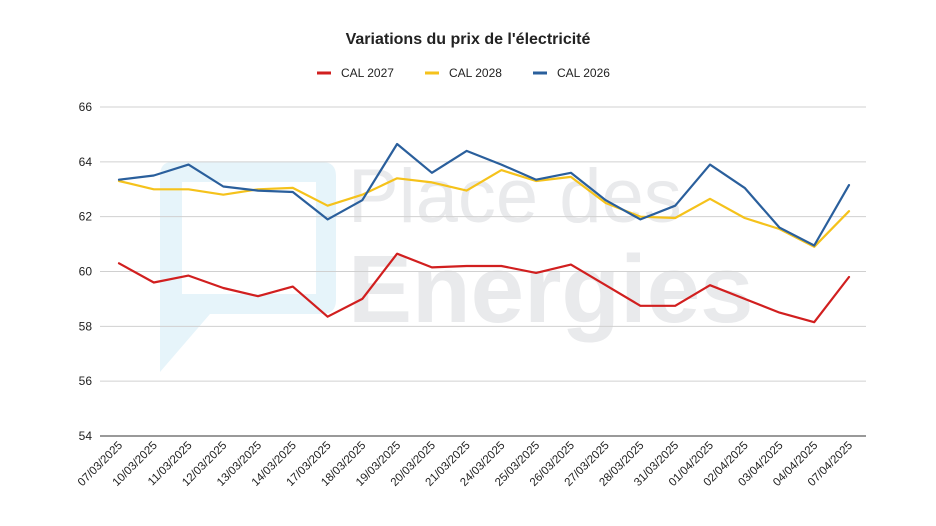 The height and width of the screenshot is (526, 936). What do you see at coordinates (86, 436) in the screenshot?
I see `y-tick-label: 54` at bounding box center [86, 436].